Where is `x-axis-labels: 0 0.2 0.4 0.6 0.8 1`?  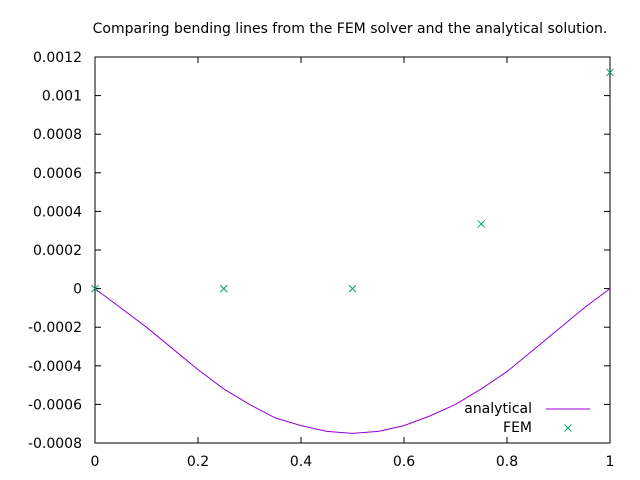
x-axis-labels: 0 0.2 0.4 0.6 0.8 1 is located at coordinates (353, 462).